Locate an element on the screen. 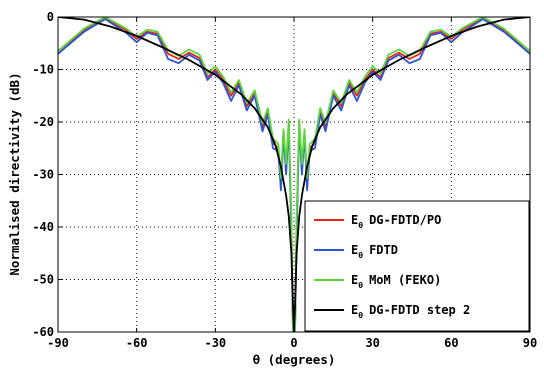 The width and height of the screenshot is (544, 369). legend-entry-dg-fdtd-po: Eθ DG-FDTD/PO is located at coordinates (396, 221).